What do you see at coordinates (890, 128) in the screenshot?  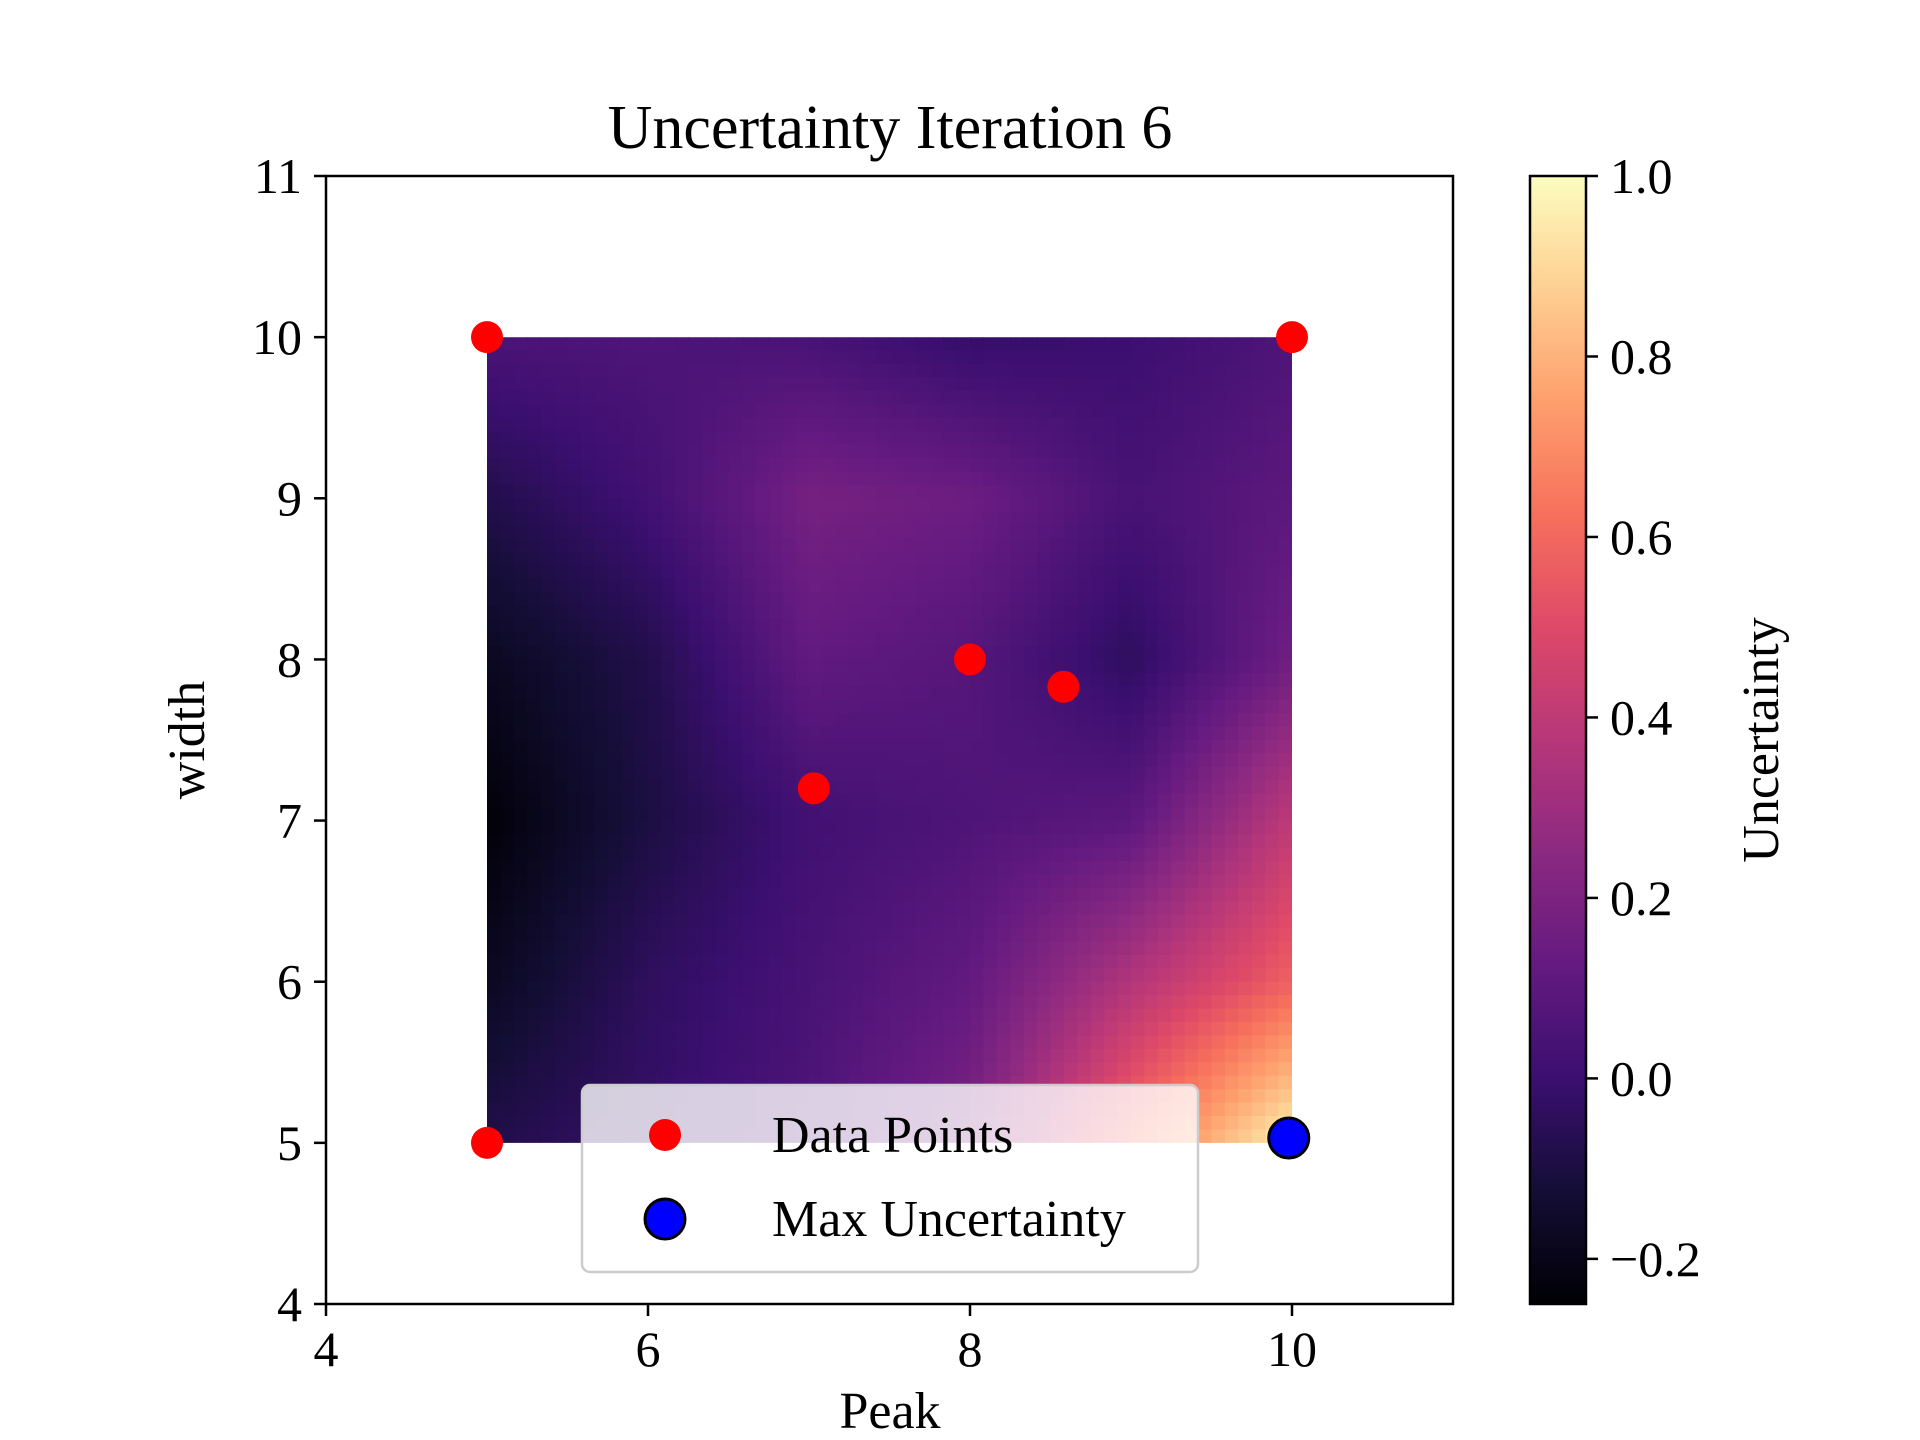 I see `chart-title: Uncertainty Iteration 6` at bounding box center [890, 128].